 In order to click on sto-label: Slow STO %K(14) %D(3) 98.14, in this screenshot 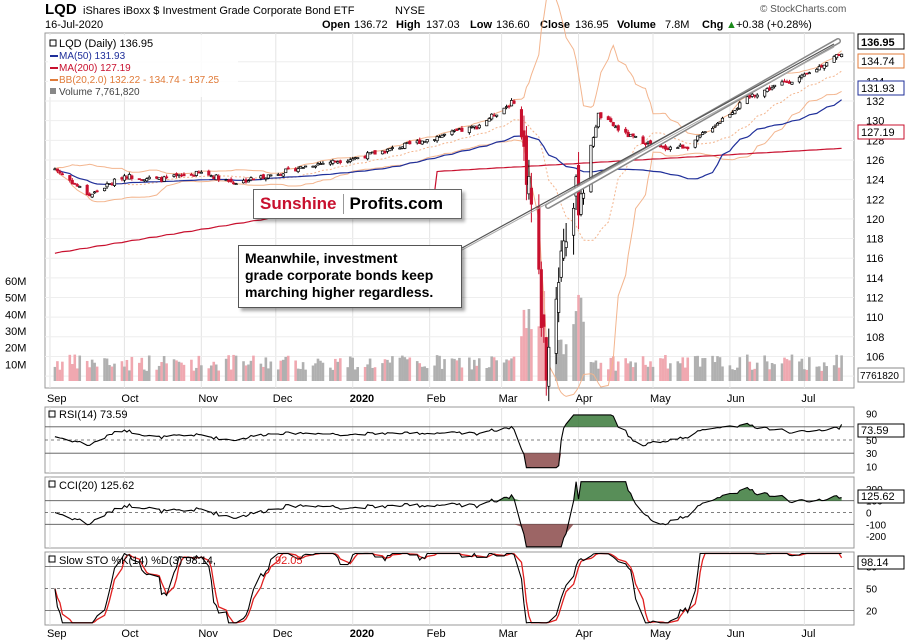, I will do `click(137, 561)`.